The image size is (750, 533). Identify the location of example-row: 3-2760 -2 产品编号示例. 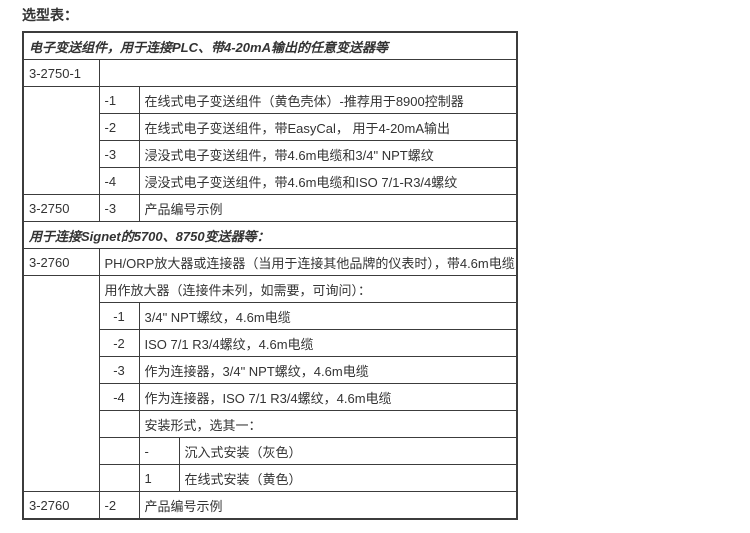
(270, 505).